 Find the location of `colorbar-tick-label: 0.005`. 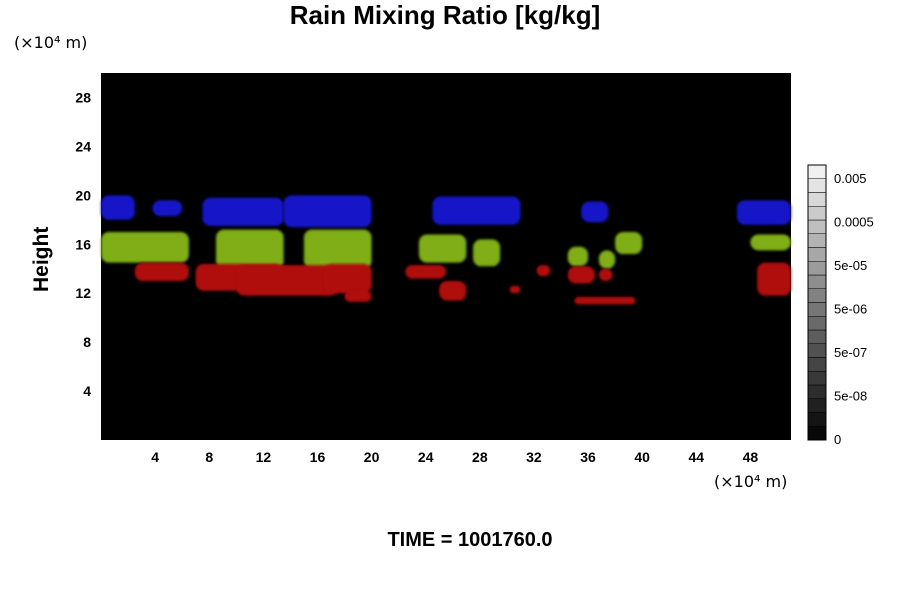

colorbar-tick-label: 0.005 is located at coordinates (850, 178).